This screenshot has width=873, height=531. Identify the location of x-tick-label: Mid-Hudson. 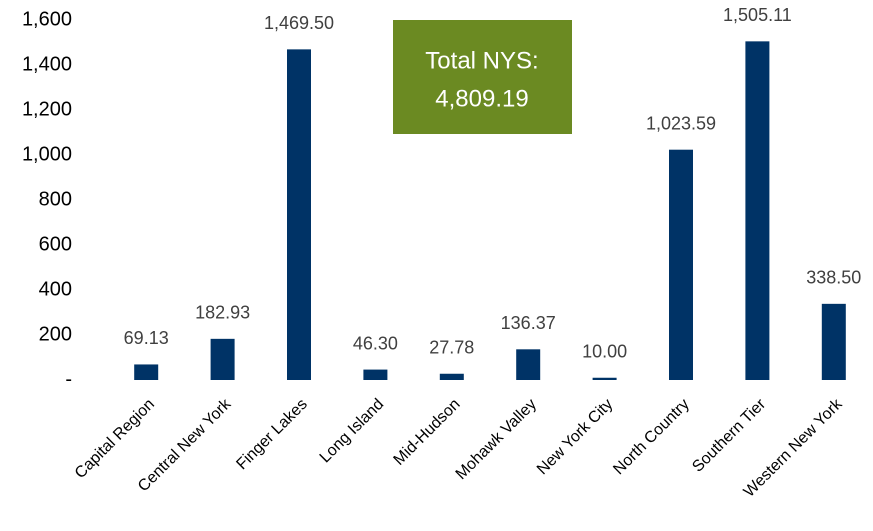
(427, 432).